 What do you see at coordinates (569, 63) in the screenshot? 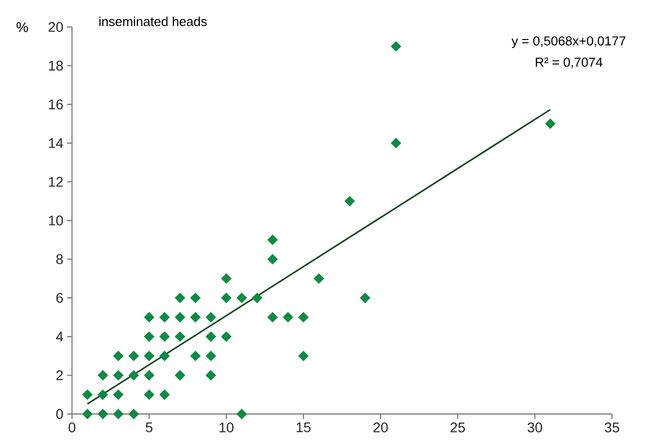
I see `annotation: R² = 0,7074` at bounding box center [569, 63].